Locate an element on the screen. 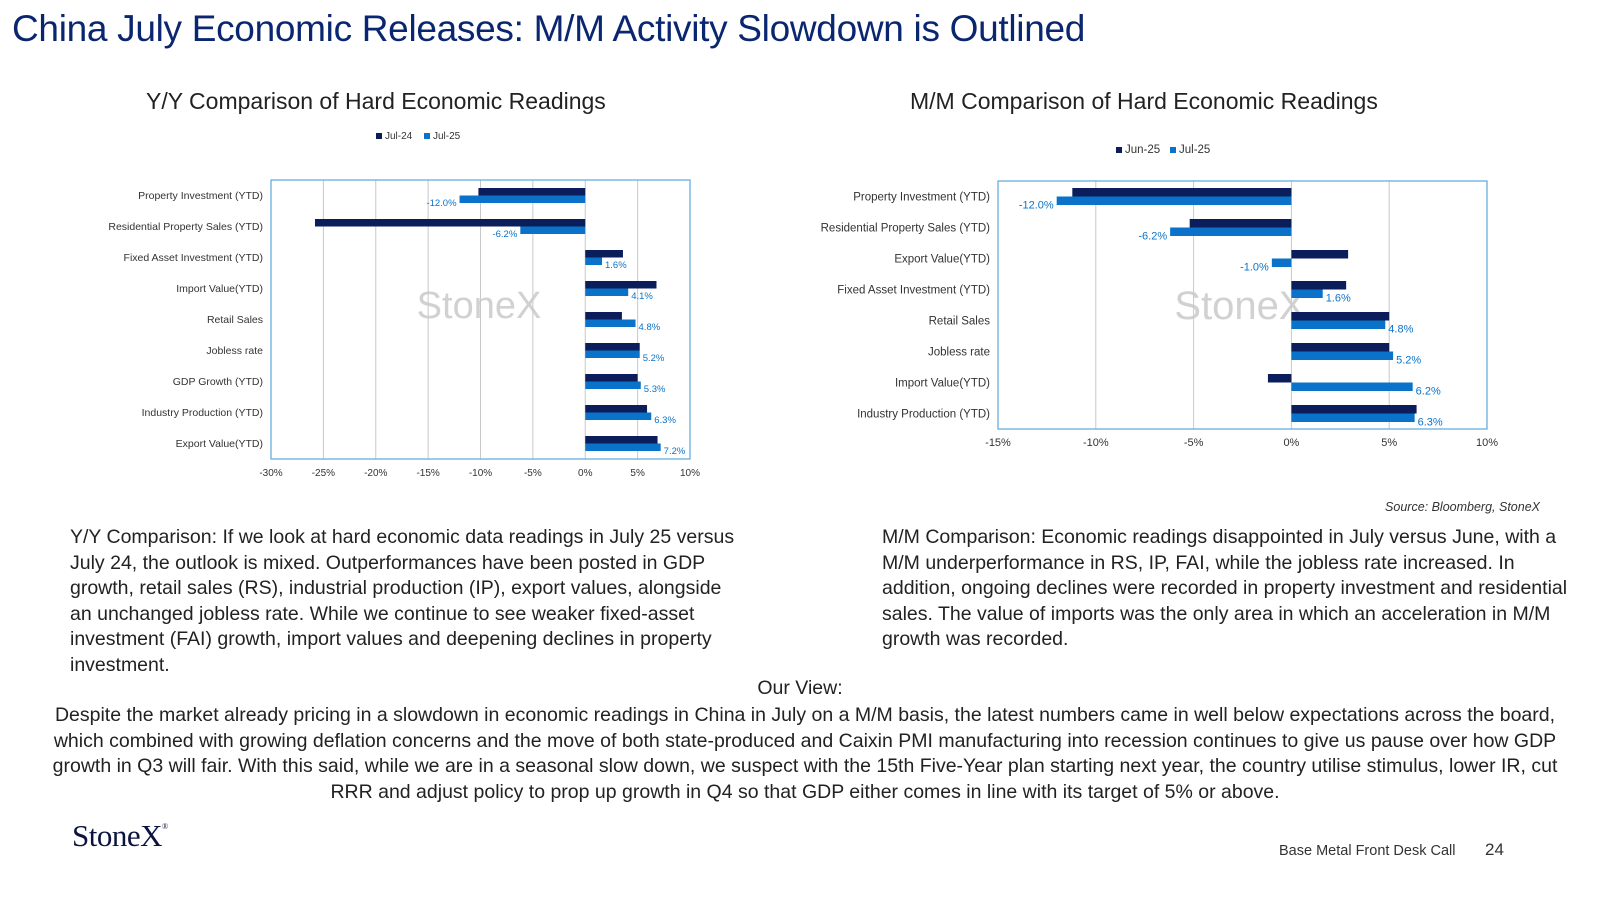 Image resolution: width=1600 pixels, height=900 pixels. yy-x-tick-label-2: -20% is located at coordinates (375, 473).